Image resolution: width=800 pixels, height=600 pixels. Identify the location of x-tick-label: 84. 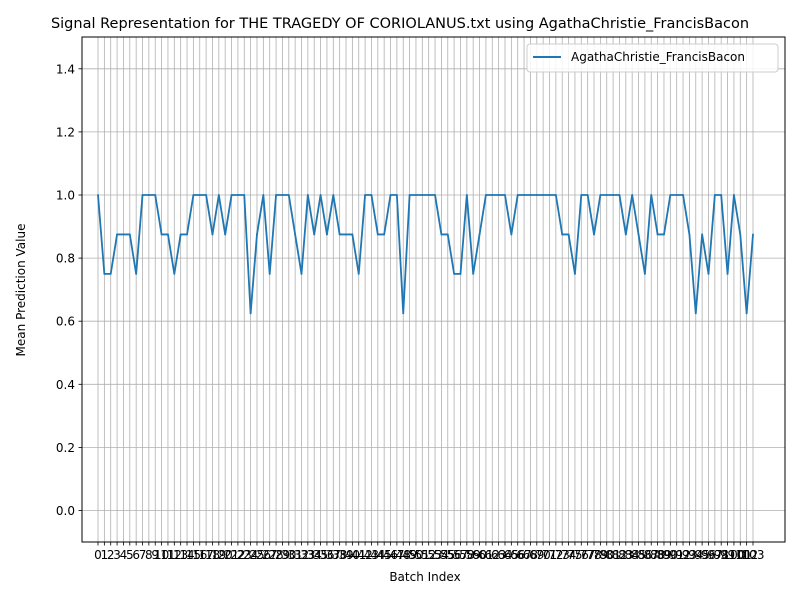
(632, 555).